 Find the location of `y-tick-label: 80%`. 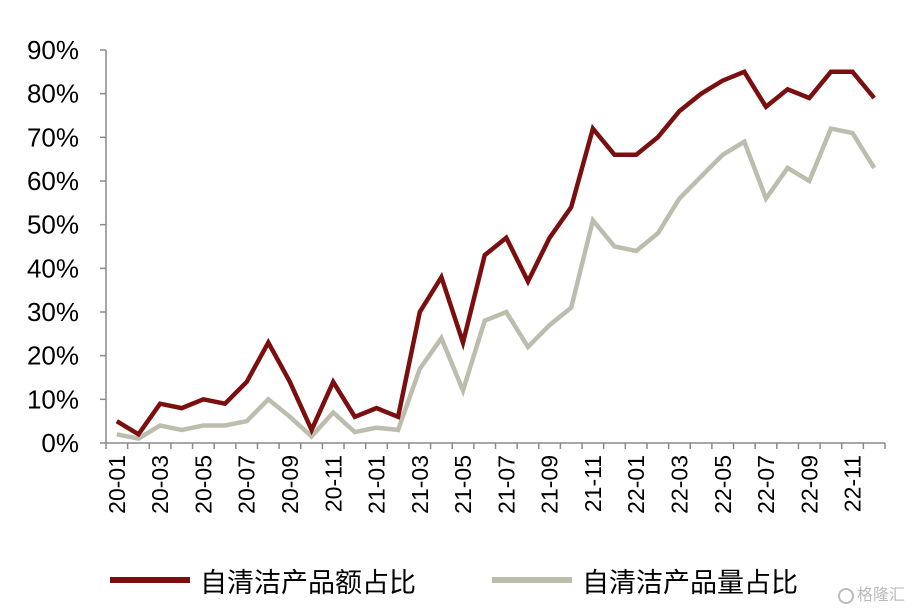

y-tick-label: 80% is located at coordinates (53, 94).